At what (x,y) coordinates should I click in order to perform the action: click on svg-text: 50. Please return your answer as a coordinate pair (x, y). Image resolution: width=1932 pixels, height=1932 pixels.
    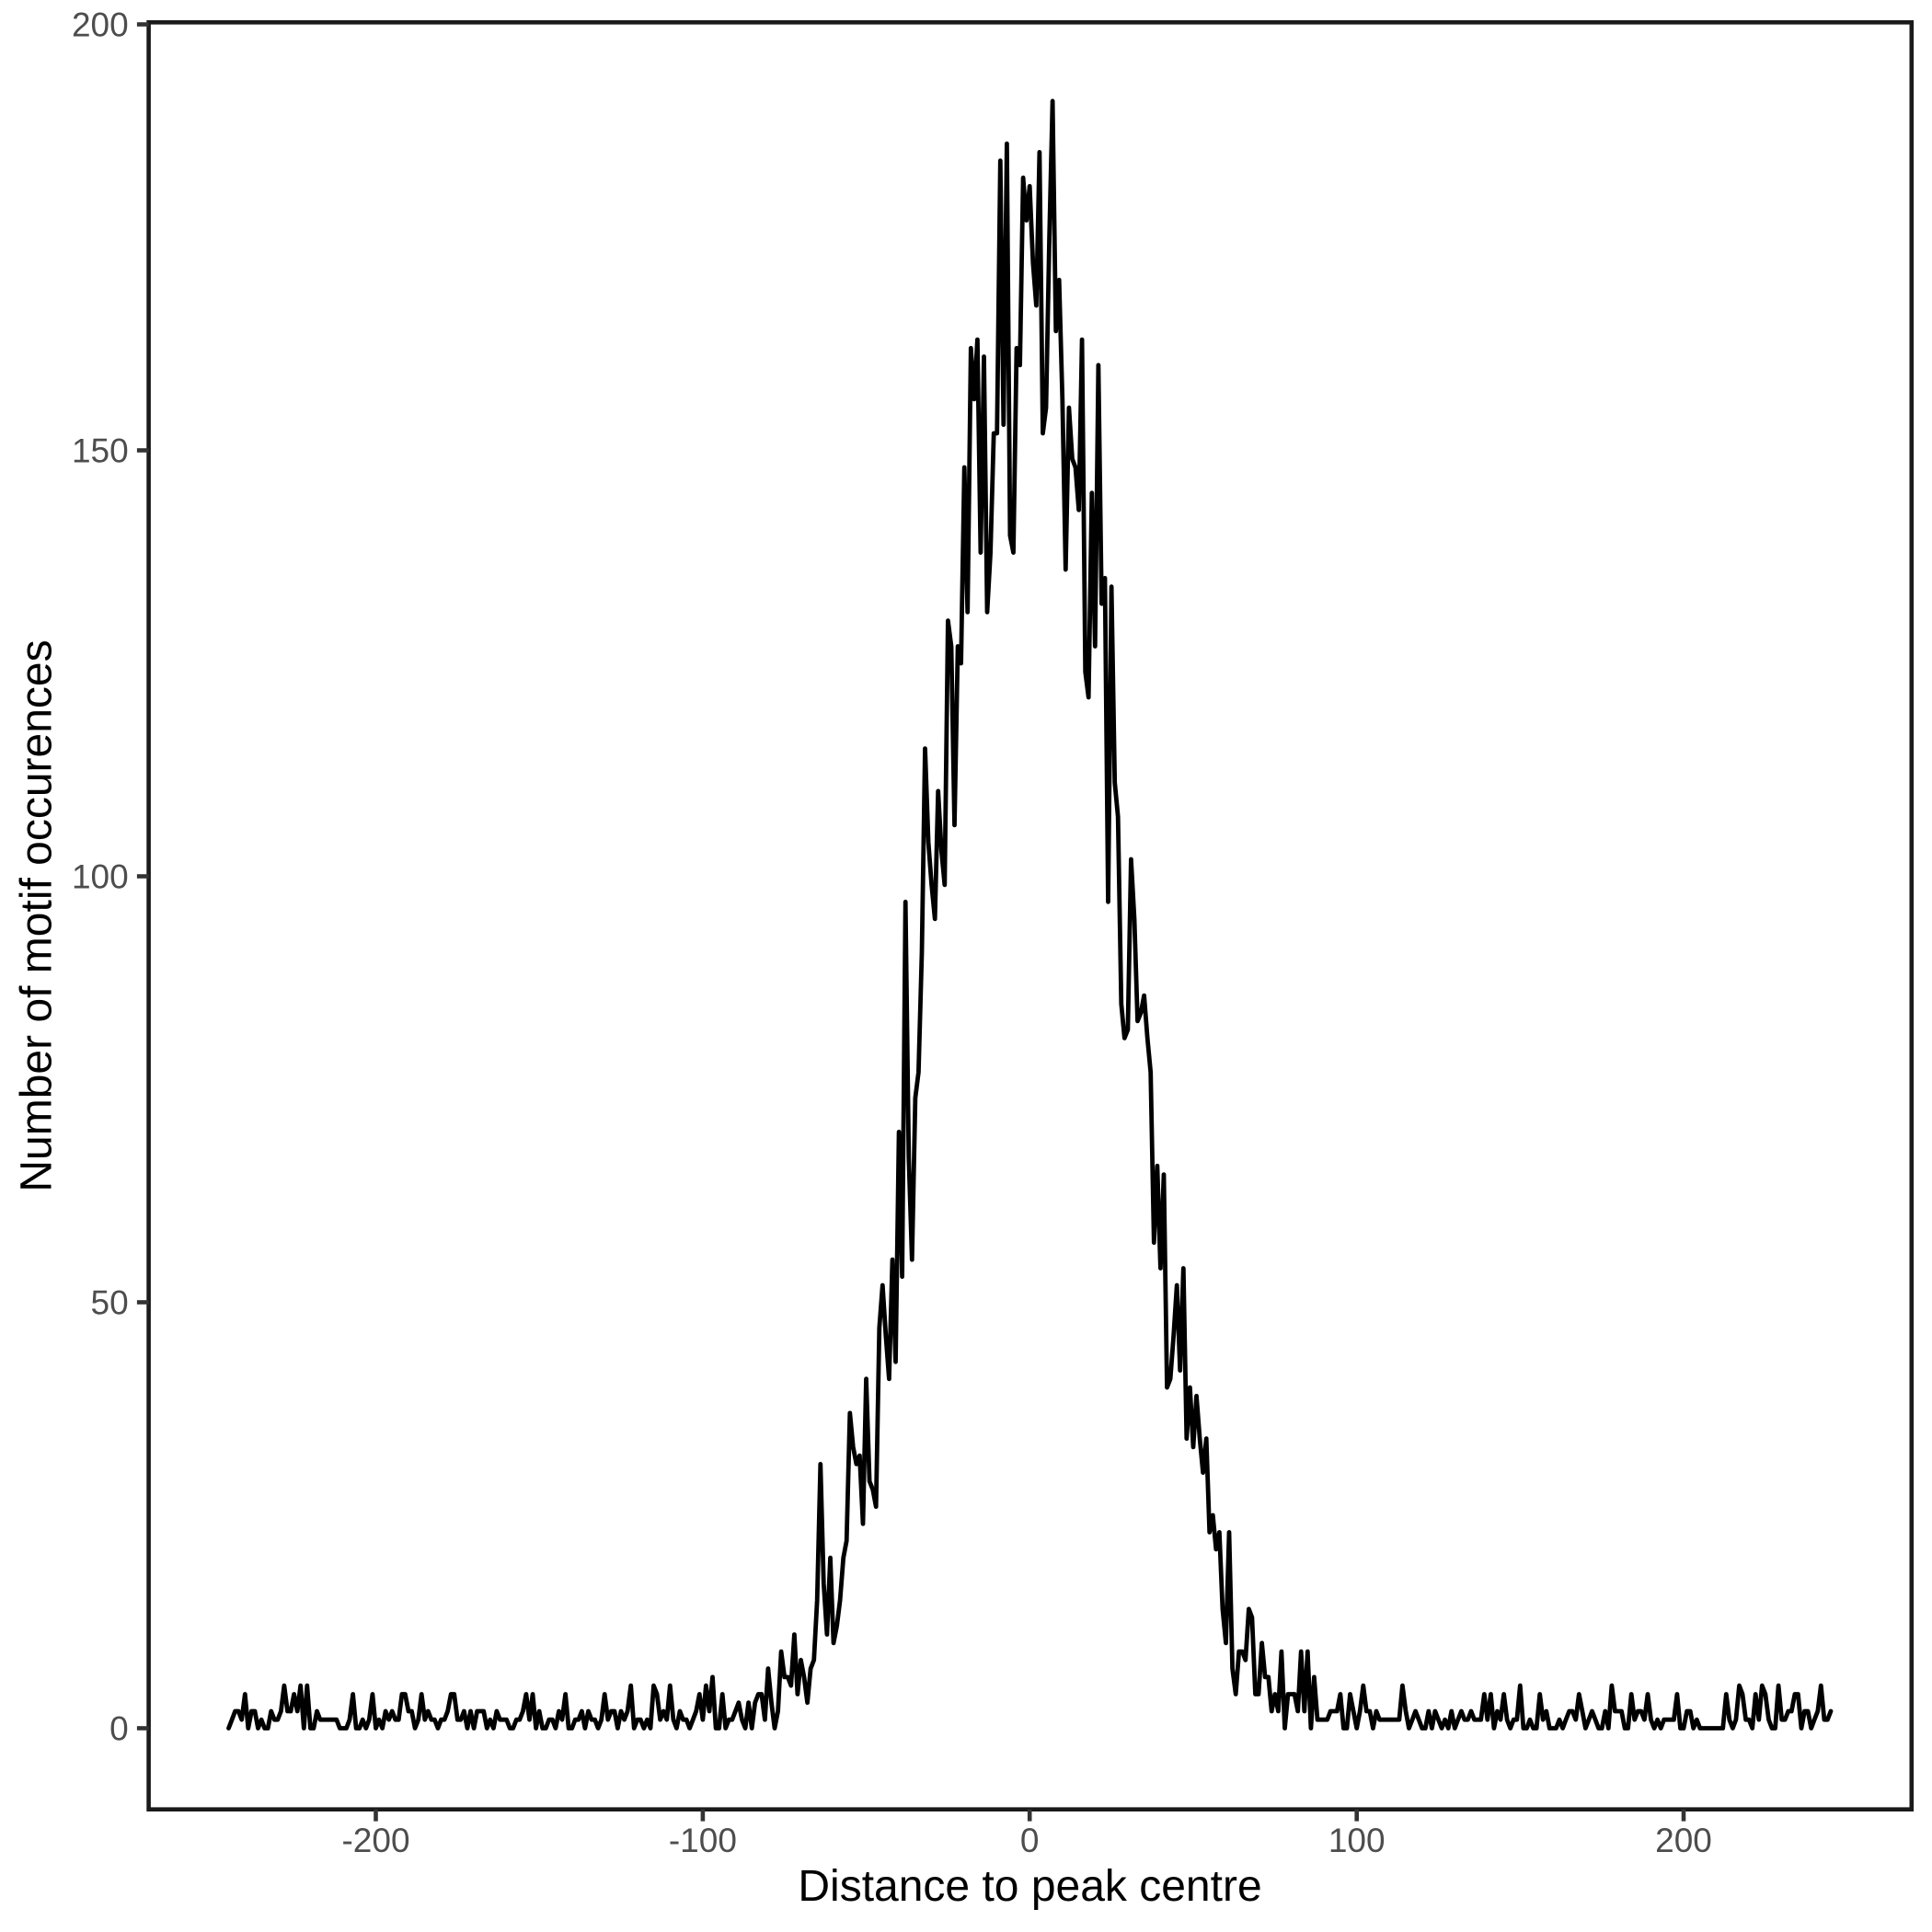
    Looking at the image, I should click on (110, 1302).